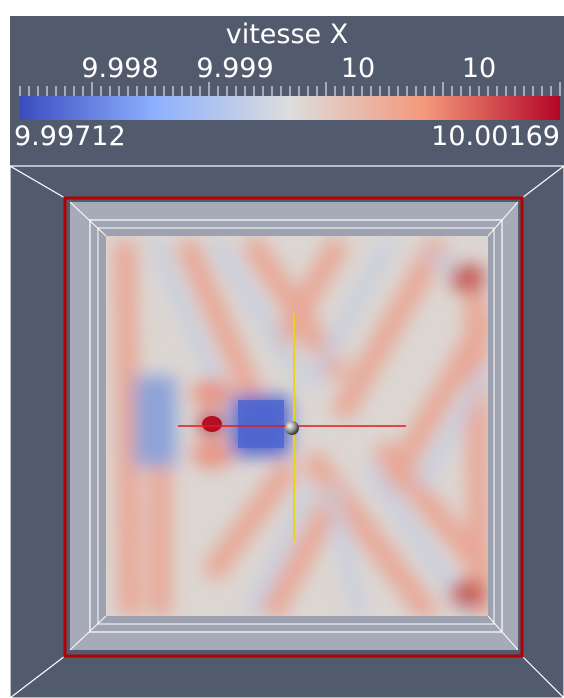 The width and height of the screenshot is (564, 698). What do you see at coordinates (495, 136) in the screenshot?
I see `colorbar-max-value: 10.00169` at bounding box center [495, 136].